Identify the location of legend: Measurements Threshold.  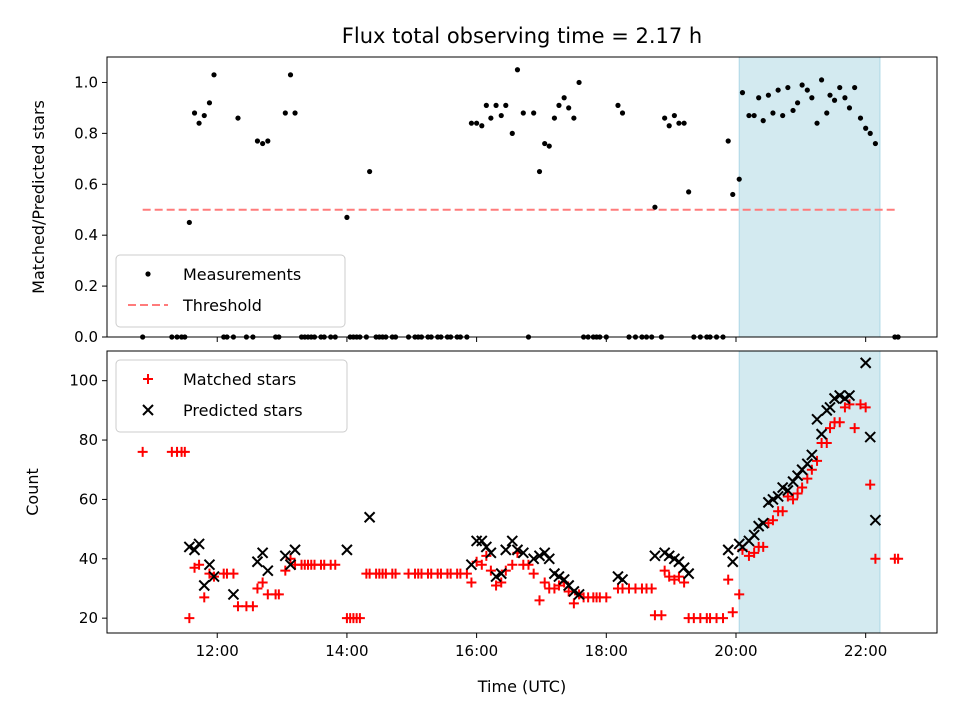
(230, 291).